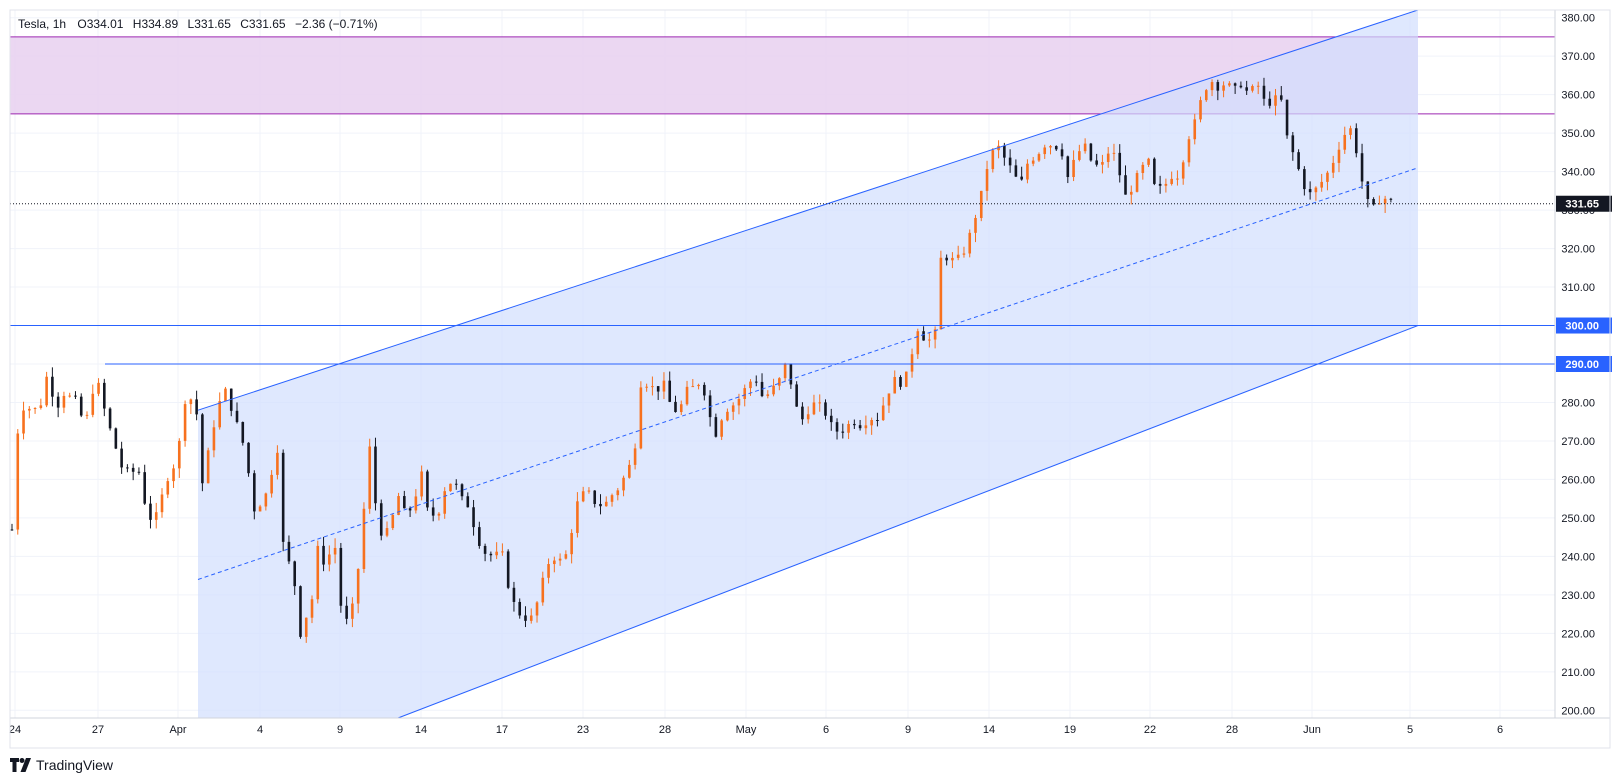 The image size is (1620, 784). Describe the element at coordinates (1578, 519) in the screenshot. I see `y-tick-label: 250.00` at that location.